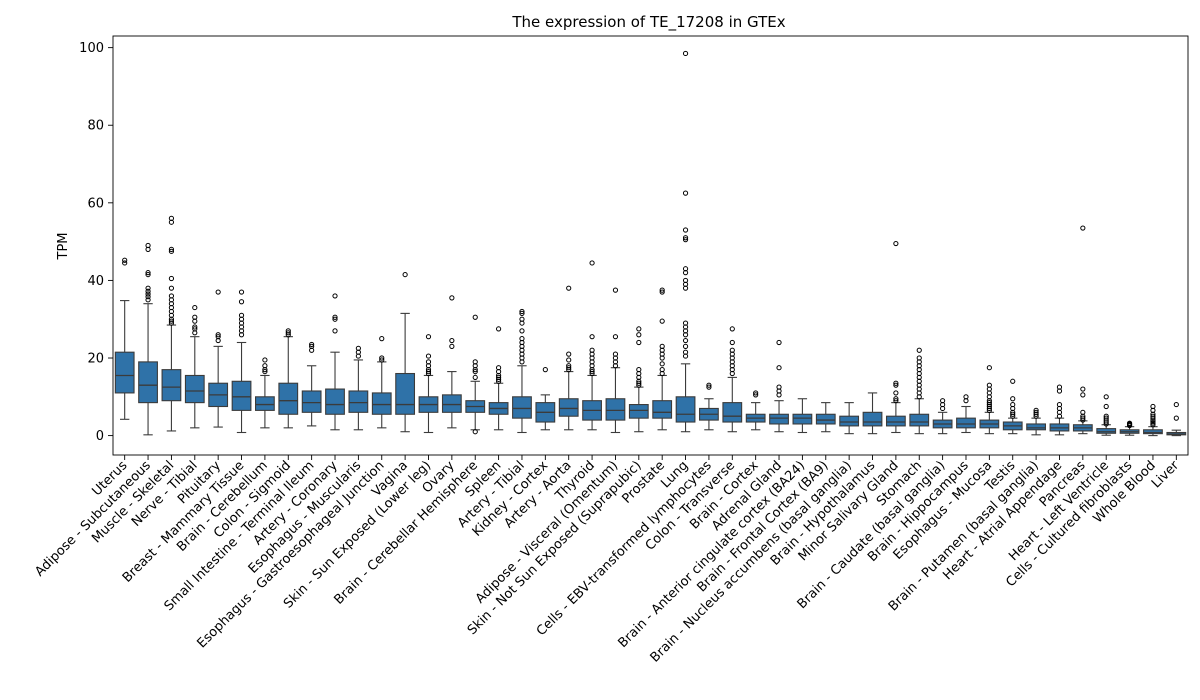 The image size is (1200, 700). I want to click on y-axis-label: TPM, so click(63, 247).